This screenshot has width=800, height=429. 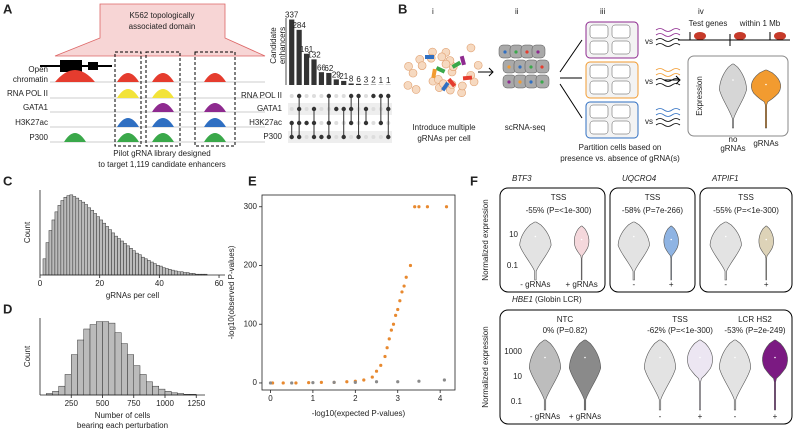 What do you see at coordinates (620, 147) in the screenshot?
I see `step-text: Partition cells based on` at bounding box center [620, 147].